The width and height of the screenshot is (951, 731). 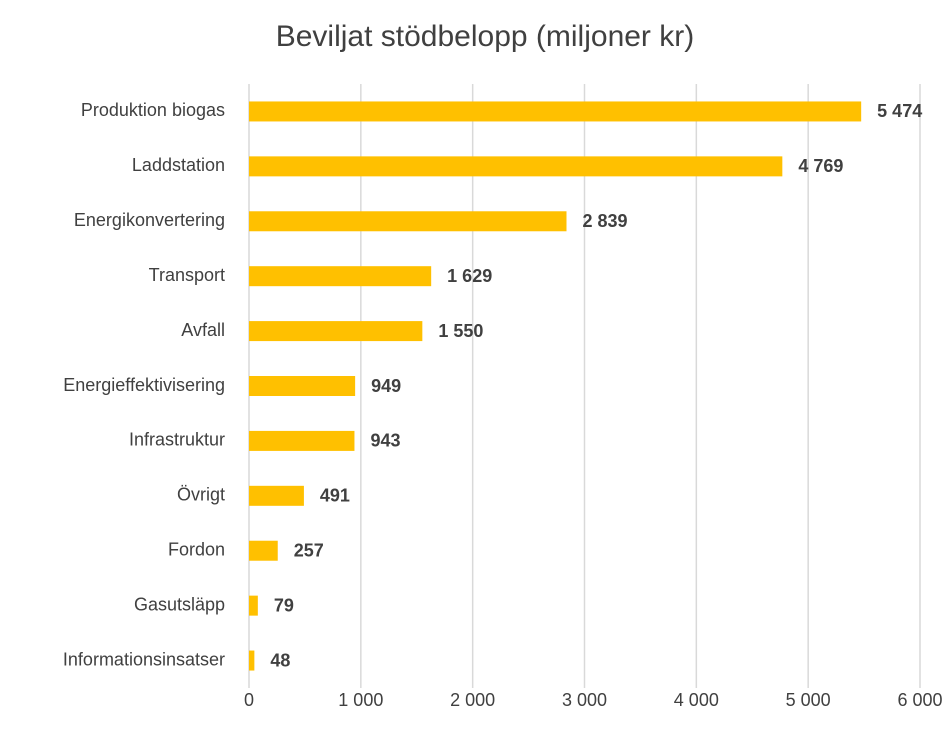 What do you see at coordinates (203, 330) in the screenshot?
I see `y-tick-label: Avfall` at bounding box center [203, 330].